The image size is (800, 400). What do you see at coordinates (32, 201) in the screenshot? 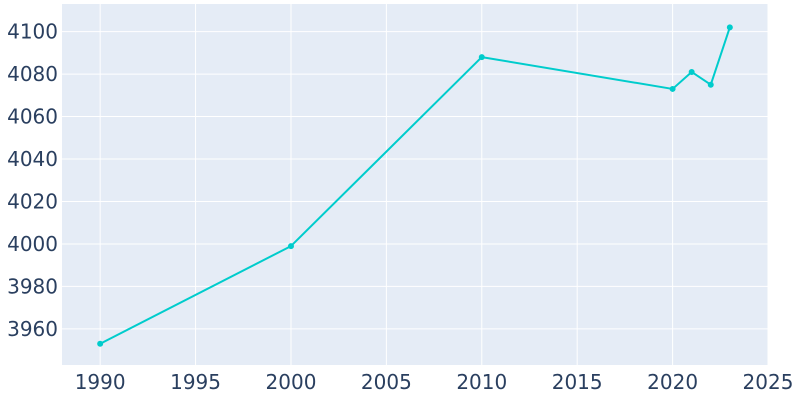
I see `y-tick-label: 4020` at bounding box center [32, 201].